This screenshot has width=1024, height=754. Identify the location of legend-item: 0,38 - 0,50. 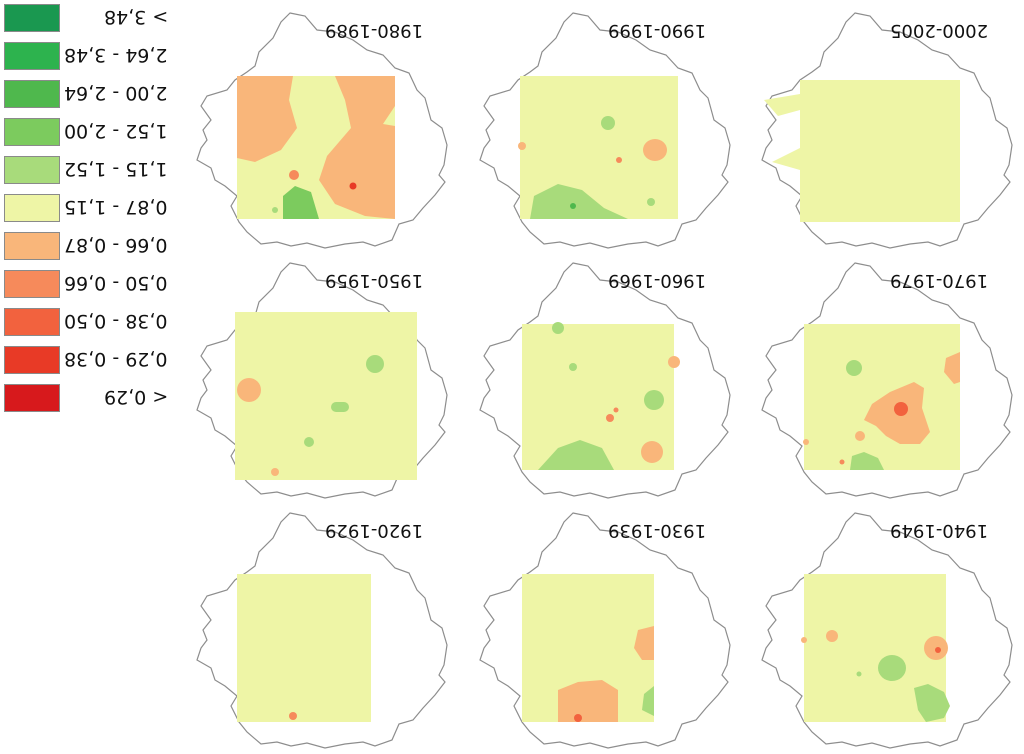
(94, 323).